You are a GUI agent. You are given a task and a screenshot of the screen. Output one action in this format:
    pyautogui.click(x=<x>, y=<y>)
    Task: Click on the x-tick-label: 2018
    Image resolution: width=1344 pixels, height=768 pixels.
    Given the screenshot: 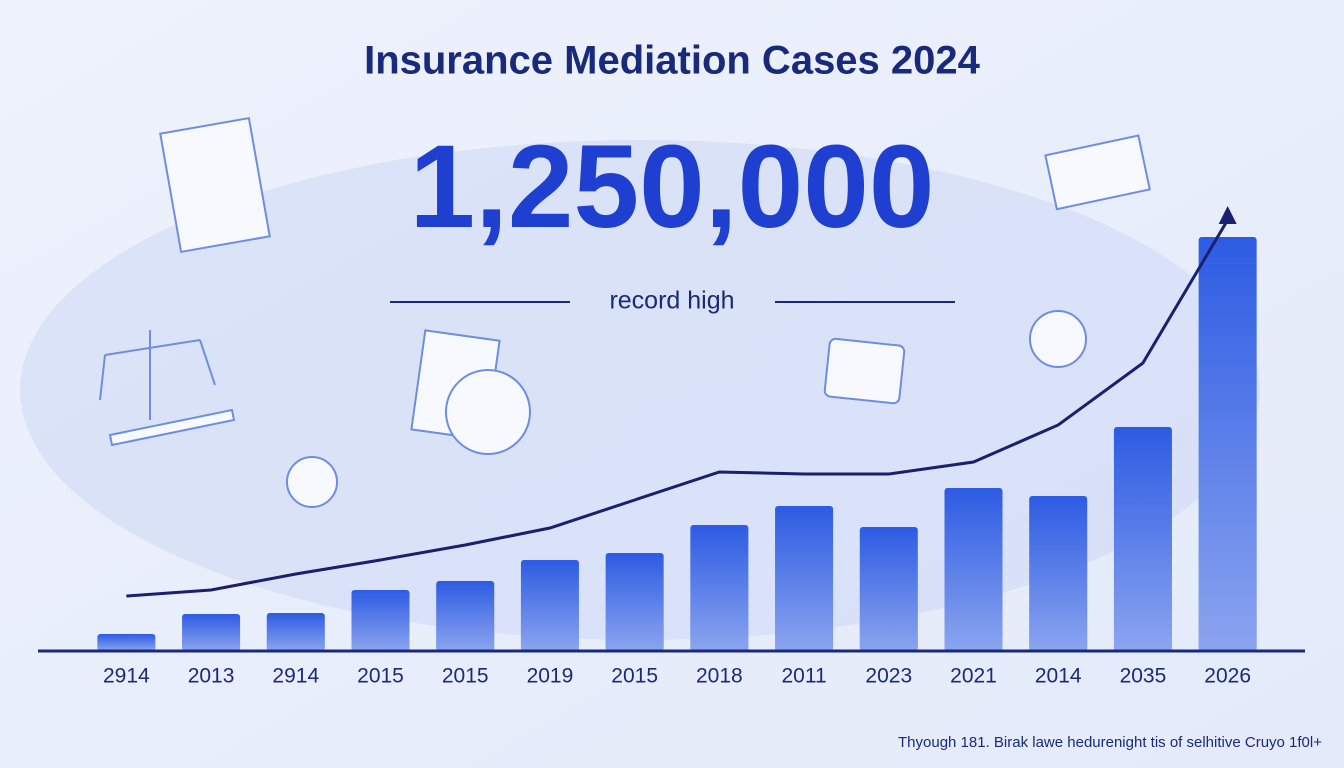 What is the action you would take?
    pyautogui.click(x=719, y=676)
    